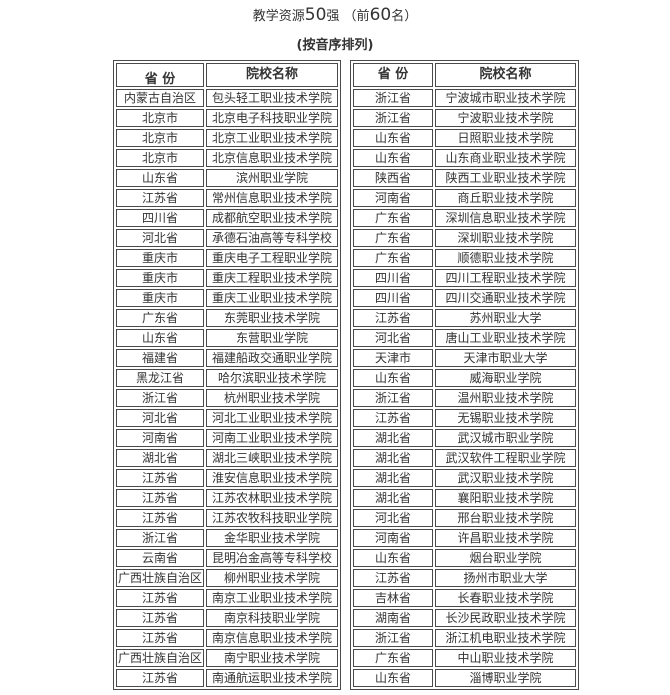 Image resolution: width=670 pixels, height=695 pixels. What do you see at coordinates (160, 358) in the screenshot?
I see `province-cell: 福建省` at bounding box center [160, 358].